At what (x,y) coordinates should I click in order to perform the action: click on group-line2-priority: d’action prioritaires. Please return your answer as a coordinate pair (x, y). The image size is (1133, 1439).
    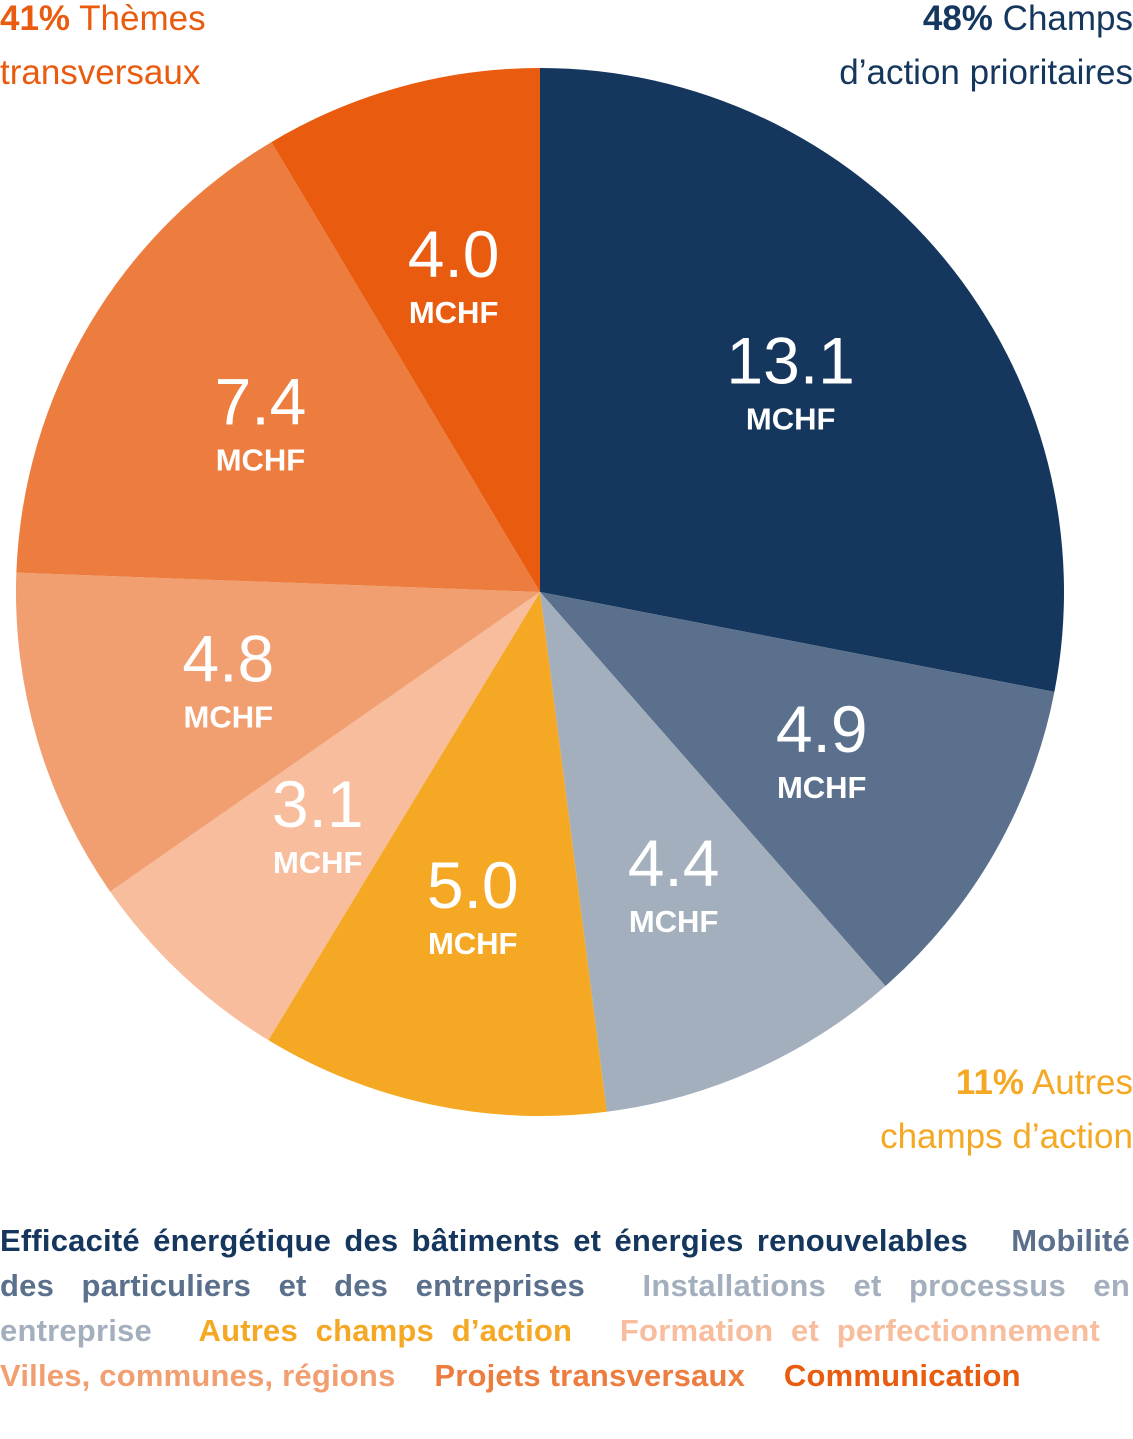
    Looking at the image, I should click on (986, 72).